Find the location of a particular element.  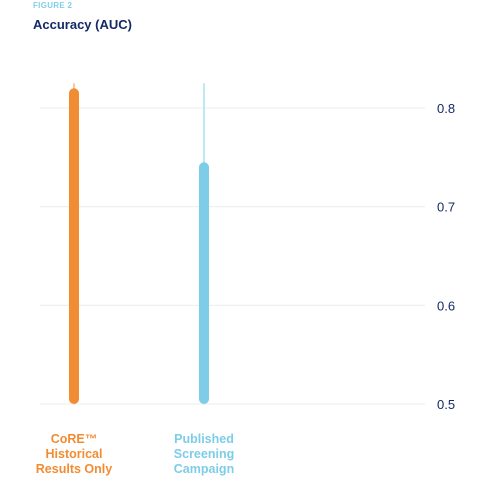

figure-label: FIGURE 2 is located at coordinates (53, 5).